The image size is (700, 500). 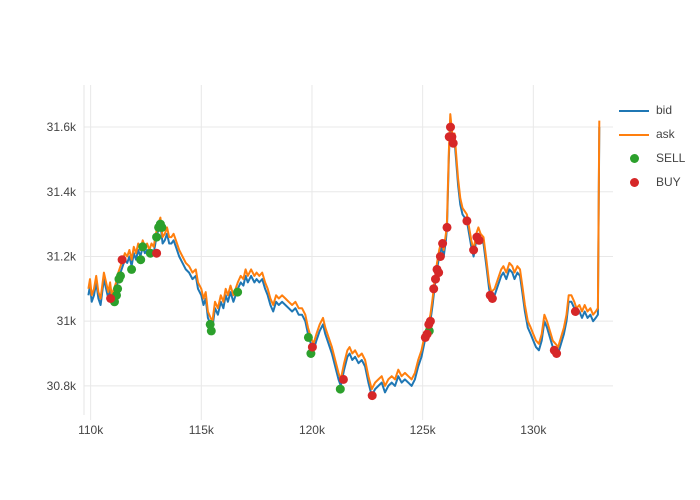 I want to click on x-tick-label: 130k, so click(x=533, y=430).